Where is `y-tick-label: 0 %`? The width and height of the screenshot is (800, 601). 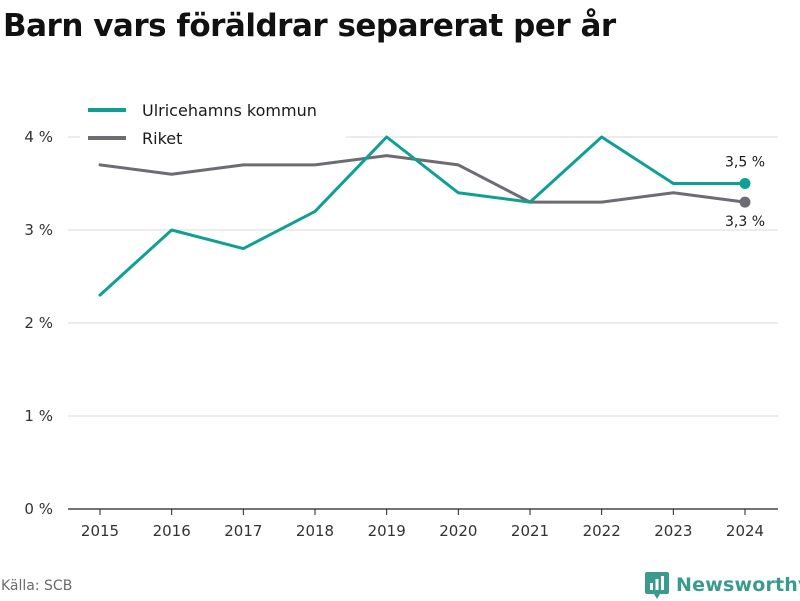
y-tick-label: 0 % is located at coordinates (38, 509).